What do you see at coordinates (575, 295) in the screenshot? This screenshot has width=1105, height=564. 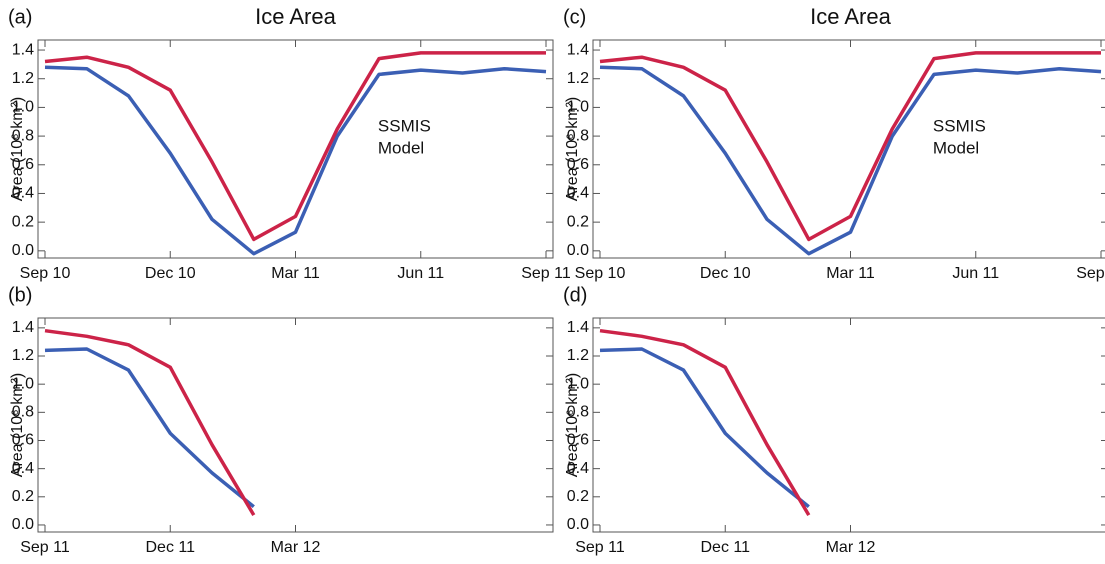 I see `panel-label: (d)` at bounding box center [575, 295].